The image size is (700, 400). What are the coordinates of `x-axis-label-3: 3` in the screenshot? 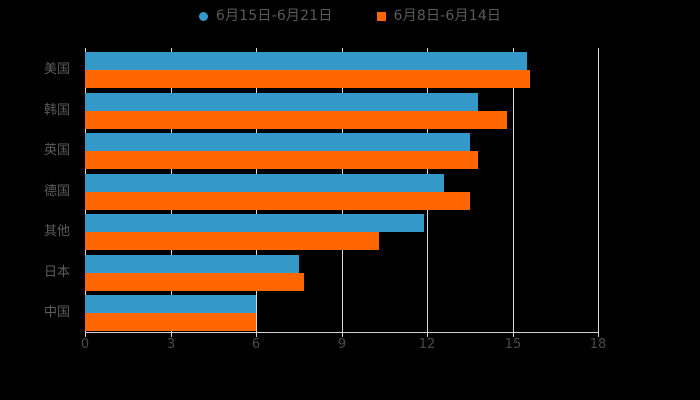 It's located at (171, 344).